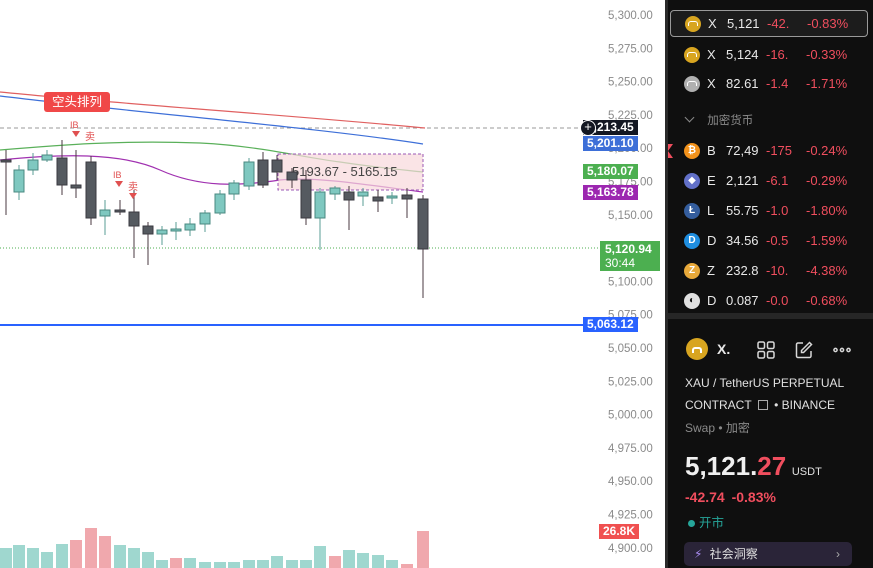 Image resolution: width=873 pixels, height=568 pixels. What do you see at coordinates (769, 210) in the screenshot?
I see `watchlist-row-crypto: Ł L 55.75 -1.0 -1.80%` at bounding box center [769, 210].